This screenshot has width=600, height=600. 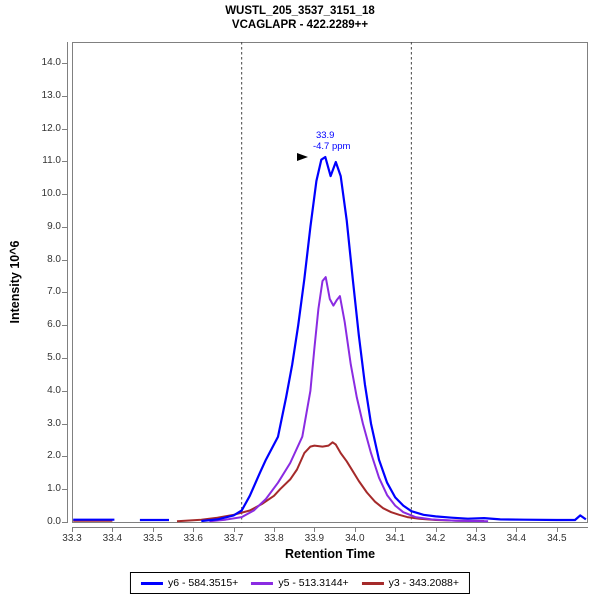 What do you see at coordinates (51, 128) in the screenshot?
I see `y-tick-label: 12.0` at bounding box center [51, 128].